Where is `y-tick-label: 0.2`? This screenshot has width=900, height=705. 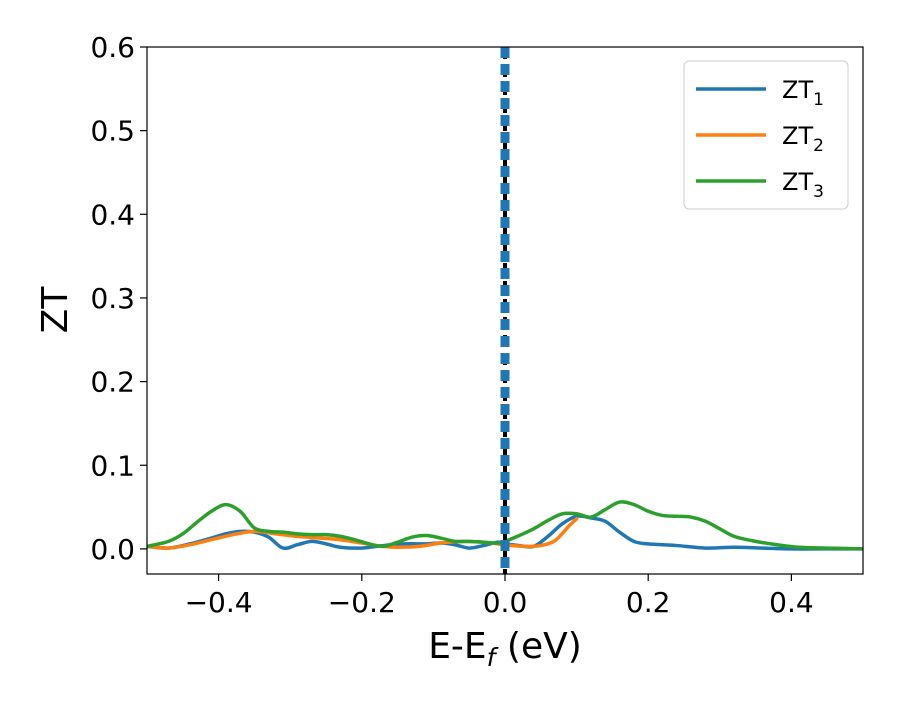
y-tick-label: 0.2 is located at coordinates (112, 382).